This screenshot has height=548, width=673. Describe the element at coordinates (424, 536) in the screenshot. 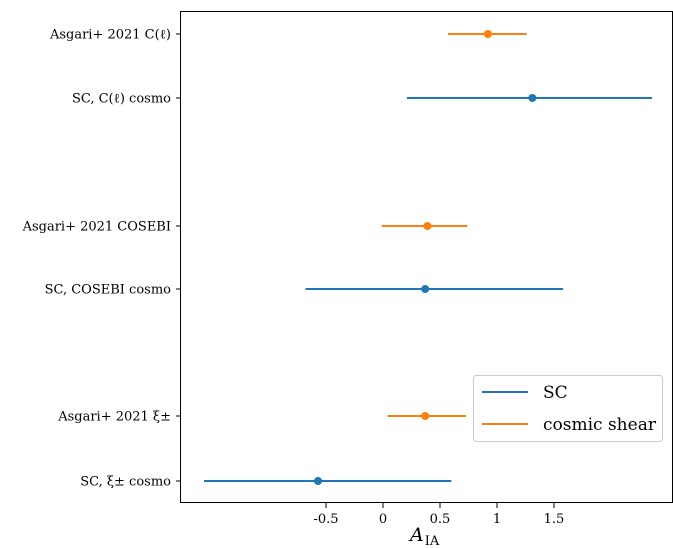

I see `x-axis-title: AIA` at that location.